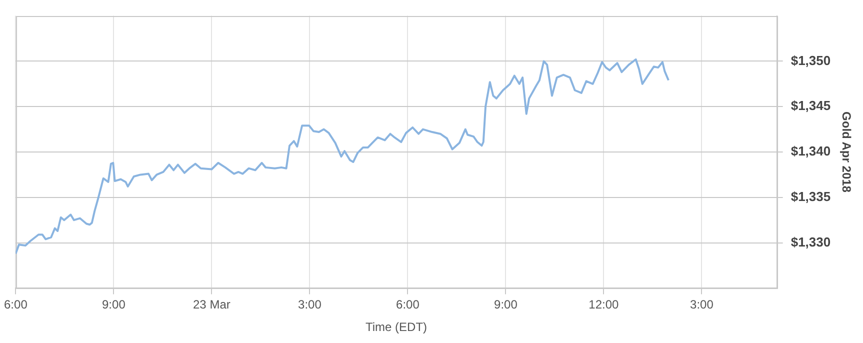  I want to click on y-tick-label: $1,330, so click(810, 242).